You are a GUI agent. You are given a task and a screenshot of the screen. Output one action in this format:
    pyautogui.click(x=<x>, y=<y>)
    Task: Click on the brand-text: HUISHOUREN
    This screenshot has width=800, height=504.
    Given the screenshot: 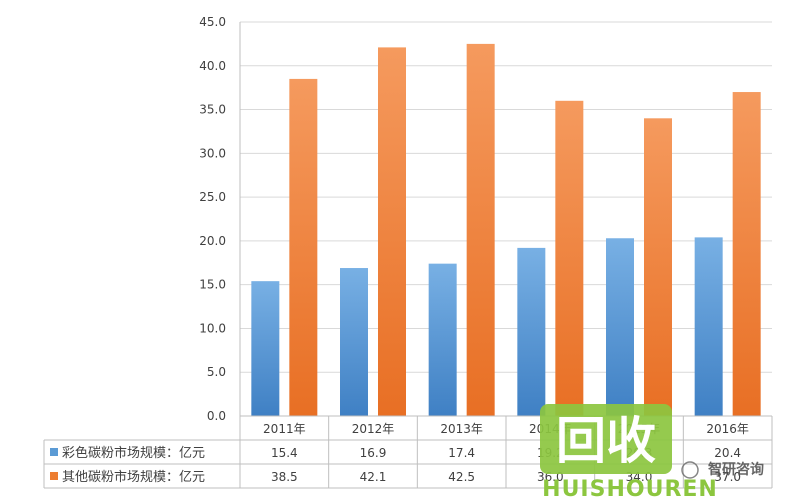 What is the action you would take?
    pyautogui.click(x=630, y=488)
    